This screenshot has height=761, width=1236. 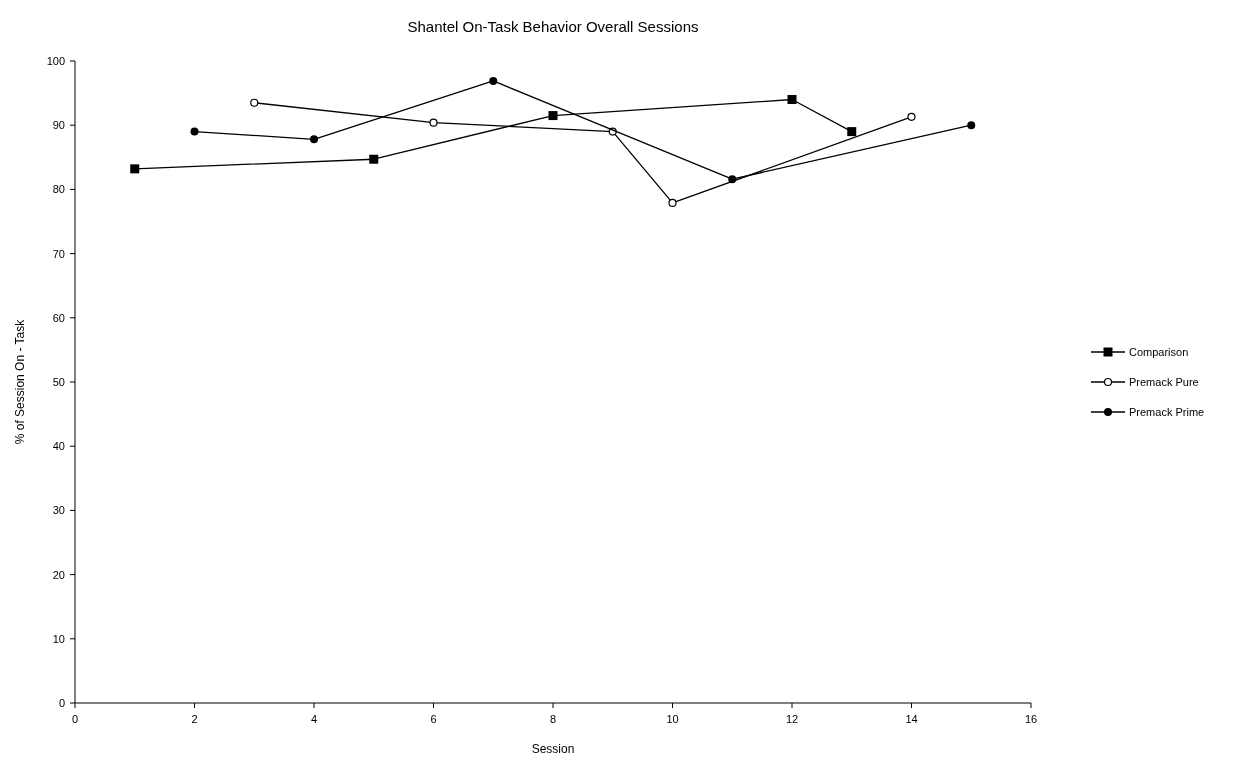 I want to click on legend-label: Premack Prime, so click(x=1167, y=412).